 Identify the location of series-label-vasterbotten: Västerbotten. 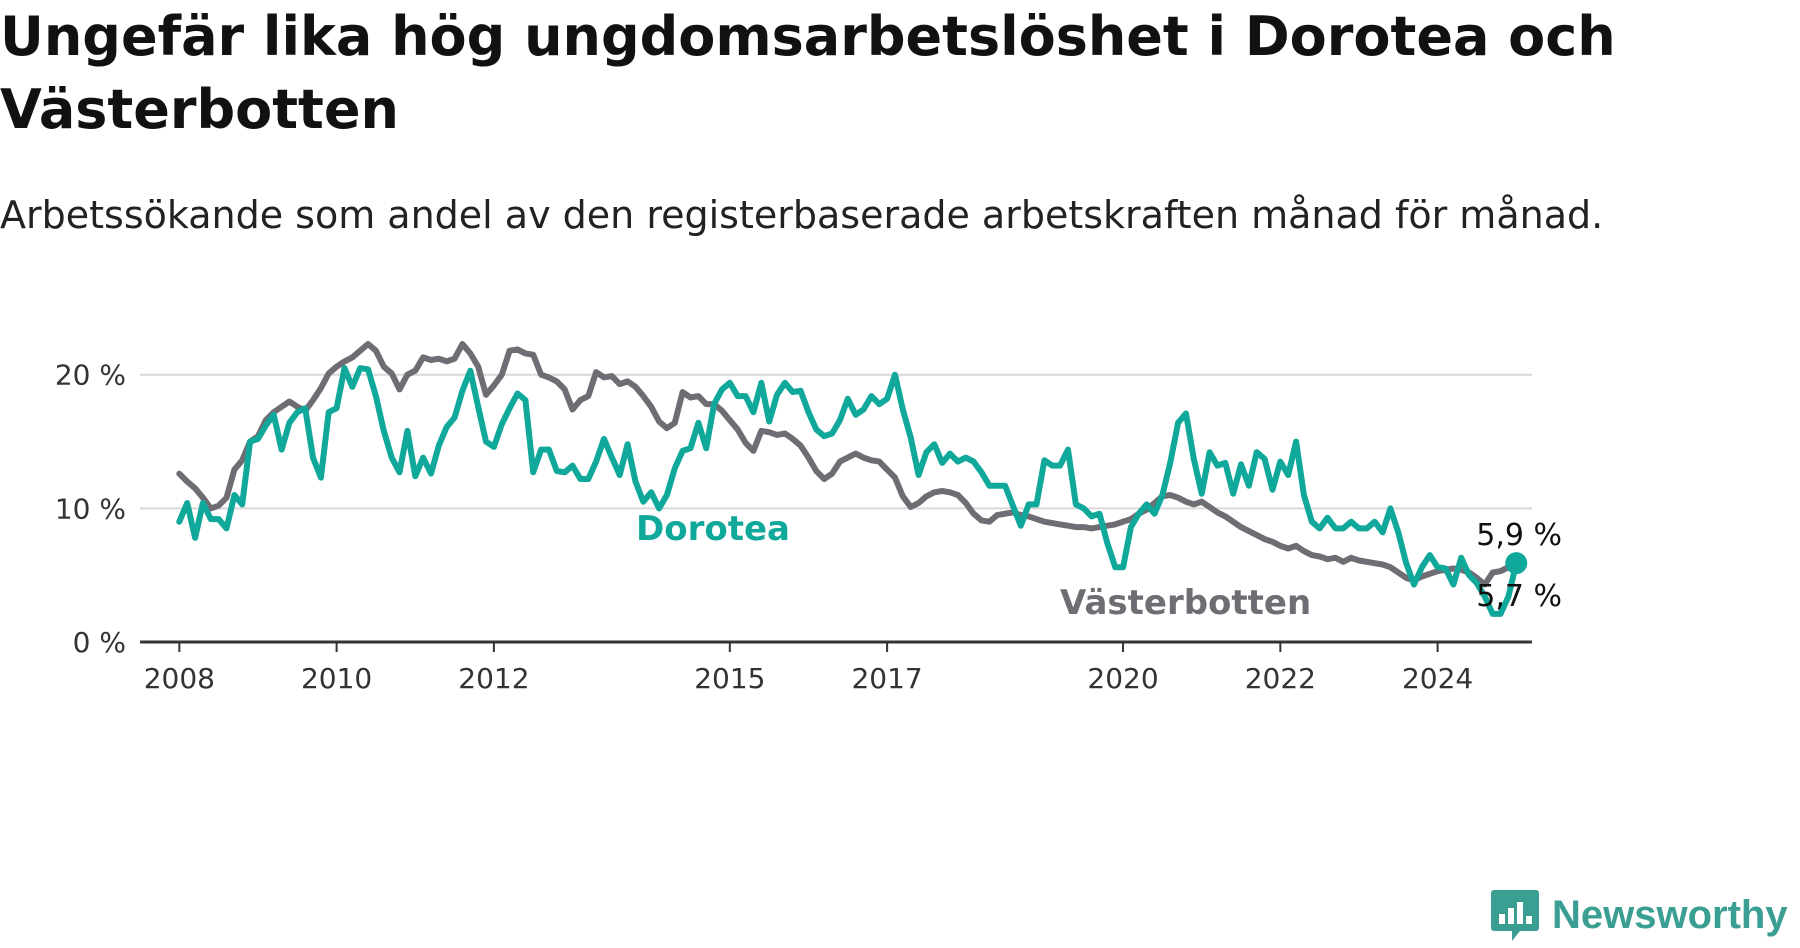
(1185, 603).